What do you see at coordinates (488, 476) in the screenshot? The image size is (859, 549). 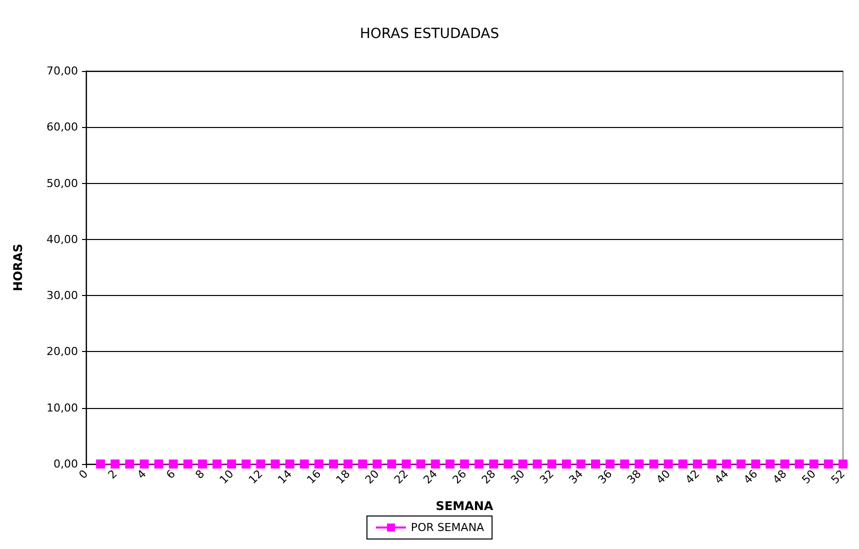 I see `x-tick-label: 28` at bounding box center [488, 476].